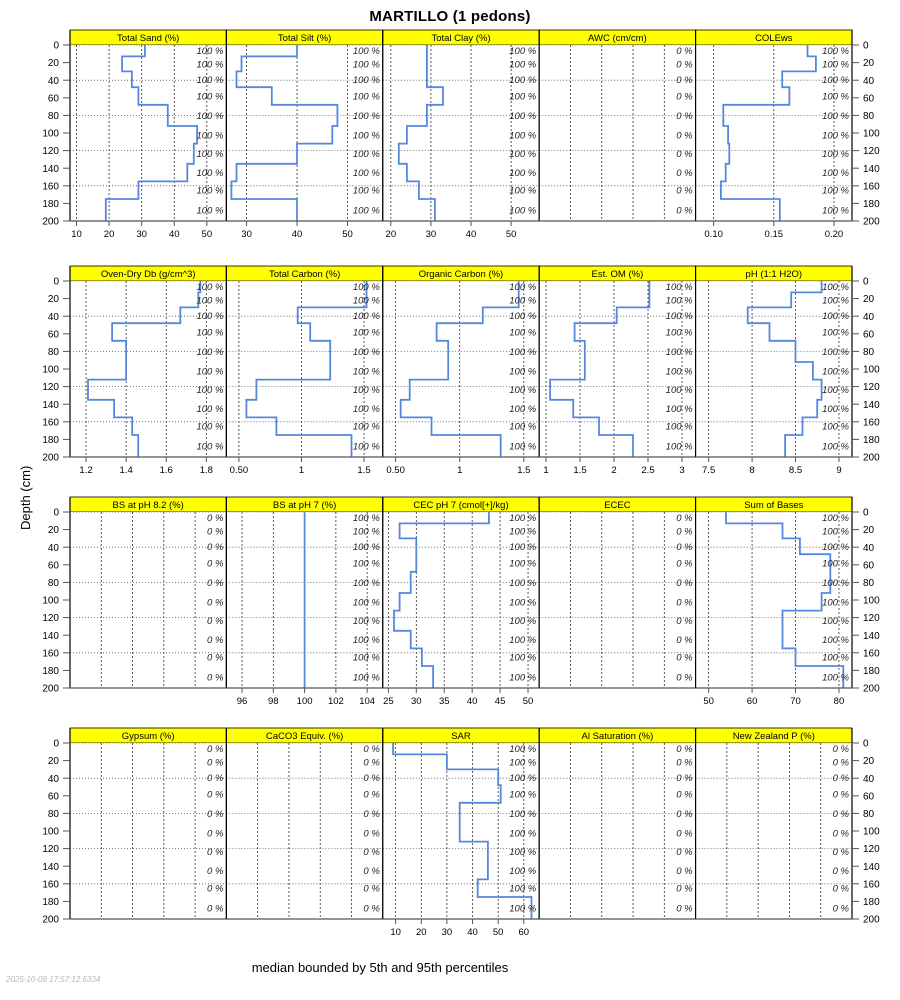 This screenshot has width=900, height=1000. Describe the element at coordinates (871, 186) in the screenshot. I see `depth-tick-label: 160` at that location.